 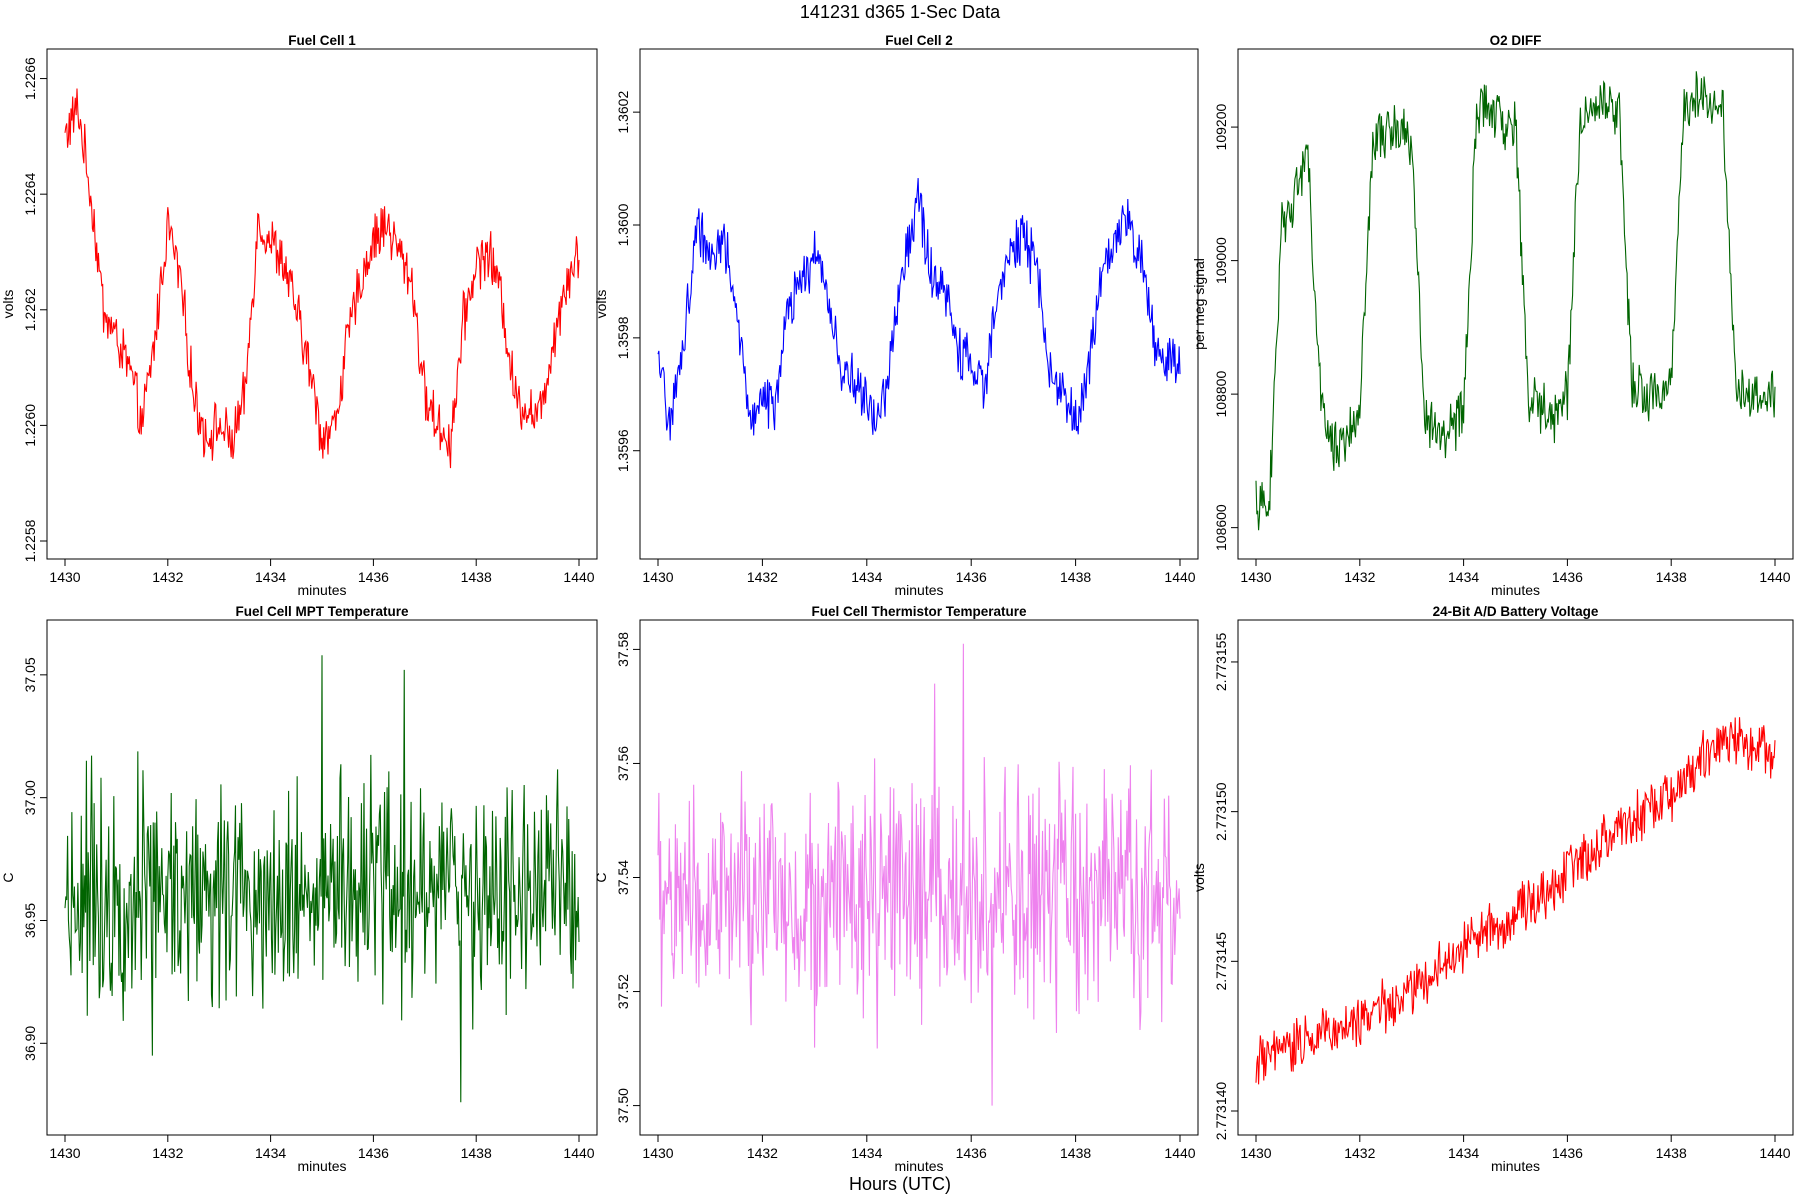 What do you see at coordinates (30, 1043) in the screenshot?
I see `y-tick-label: 36.90` at bounding box center [30, 1043].